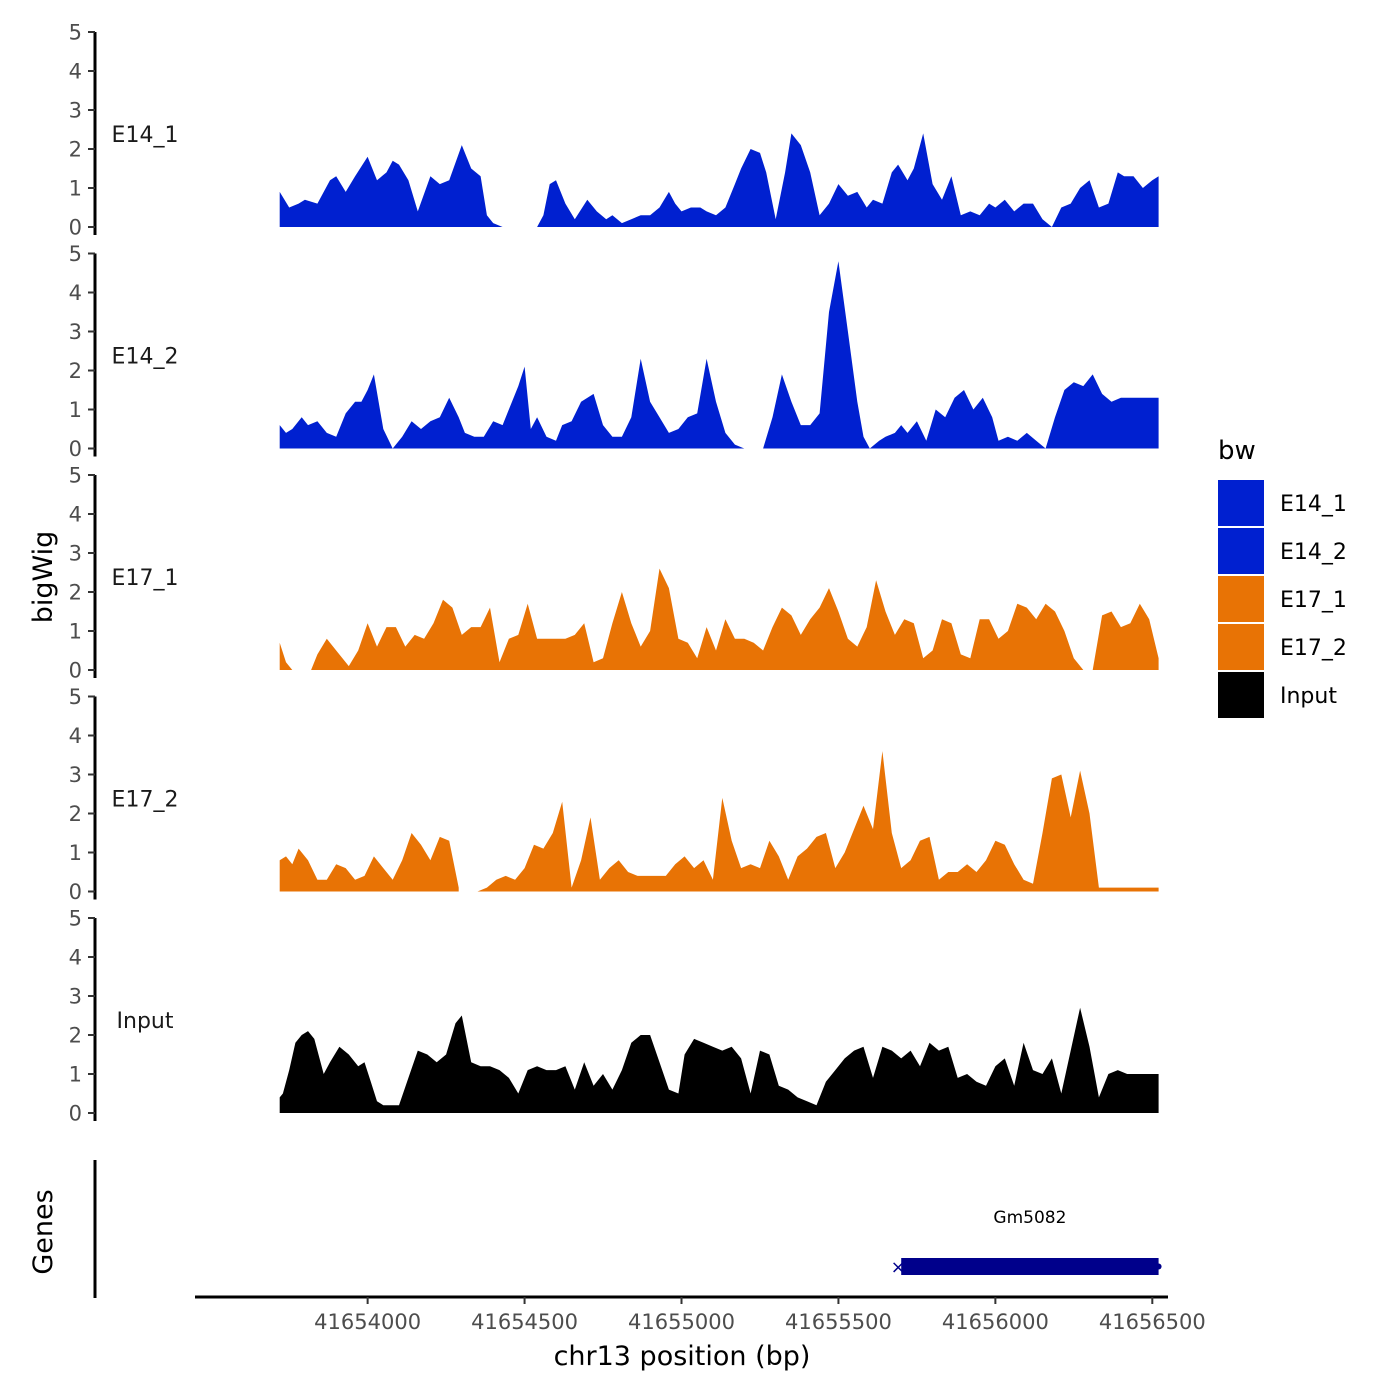  I want to click on legend-item-input: Input, so click(1277, 695).